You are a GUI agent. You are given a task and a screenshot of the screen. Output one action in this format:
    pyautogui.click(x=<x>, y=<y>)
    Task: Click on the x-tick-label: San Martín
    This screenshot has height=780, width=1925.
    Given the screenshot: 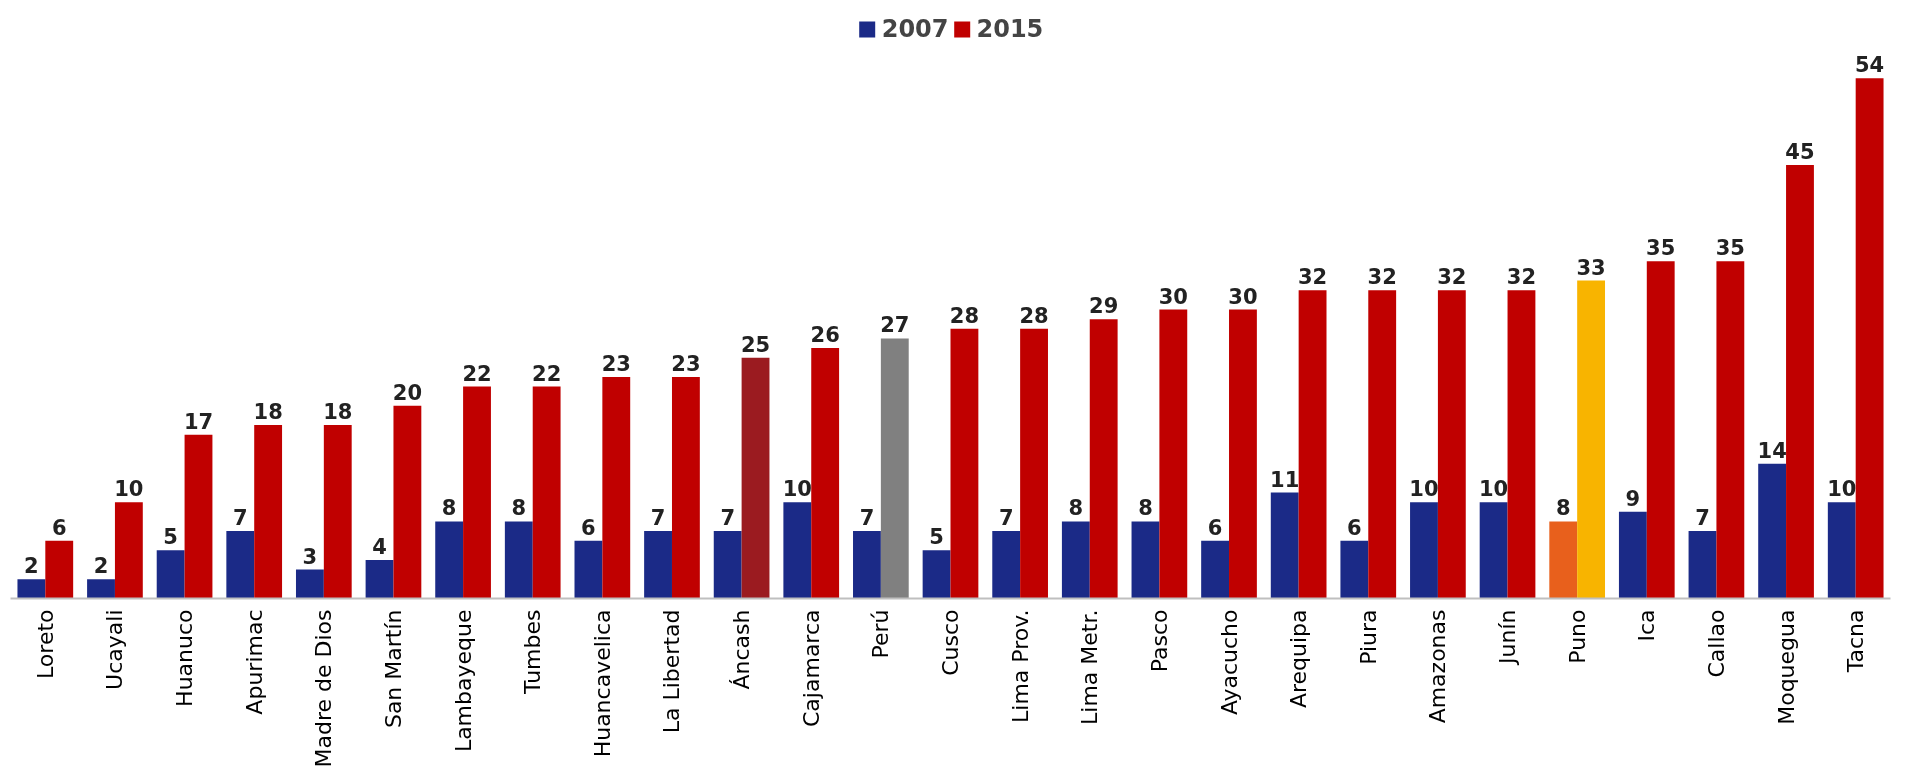 What is the action you would take?
    pyautogui.click(x=393, y=669)
    